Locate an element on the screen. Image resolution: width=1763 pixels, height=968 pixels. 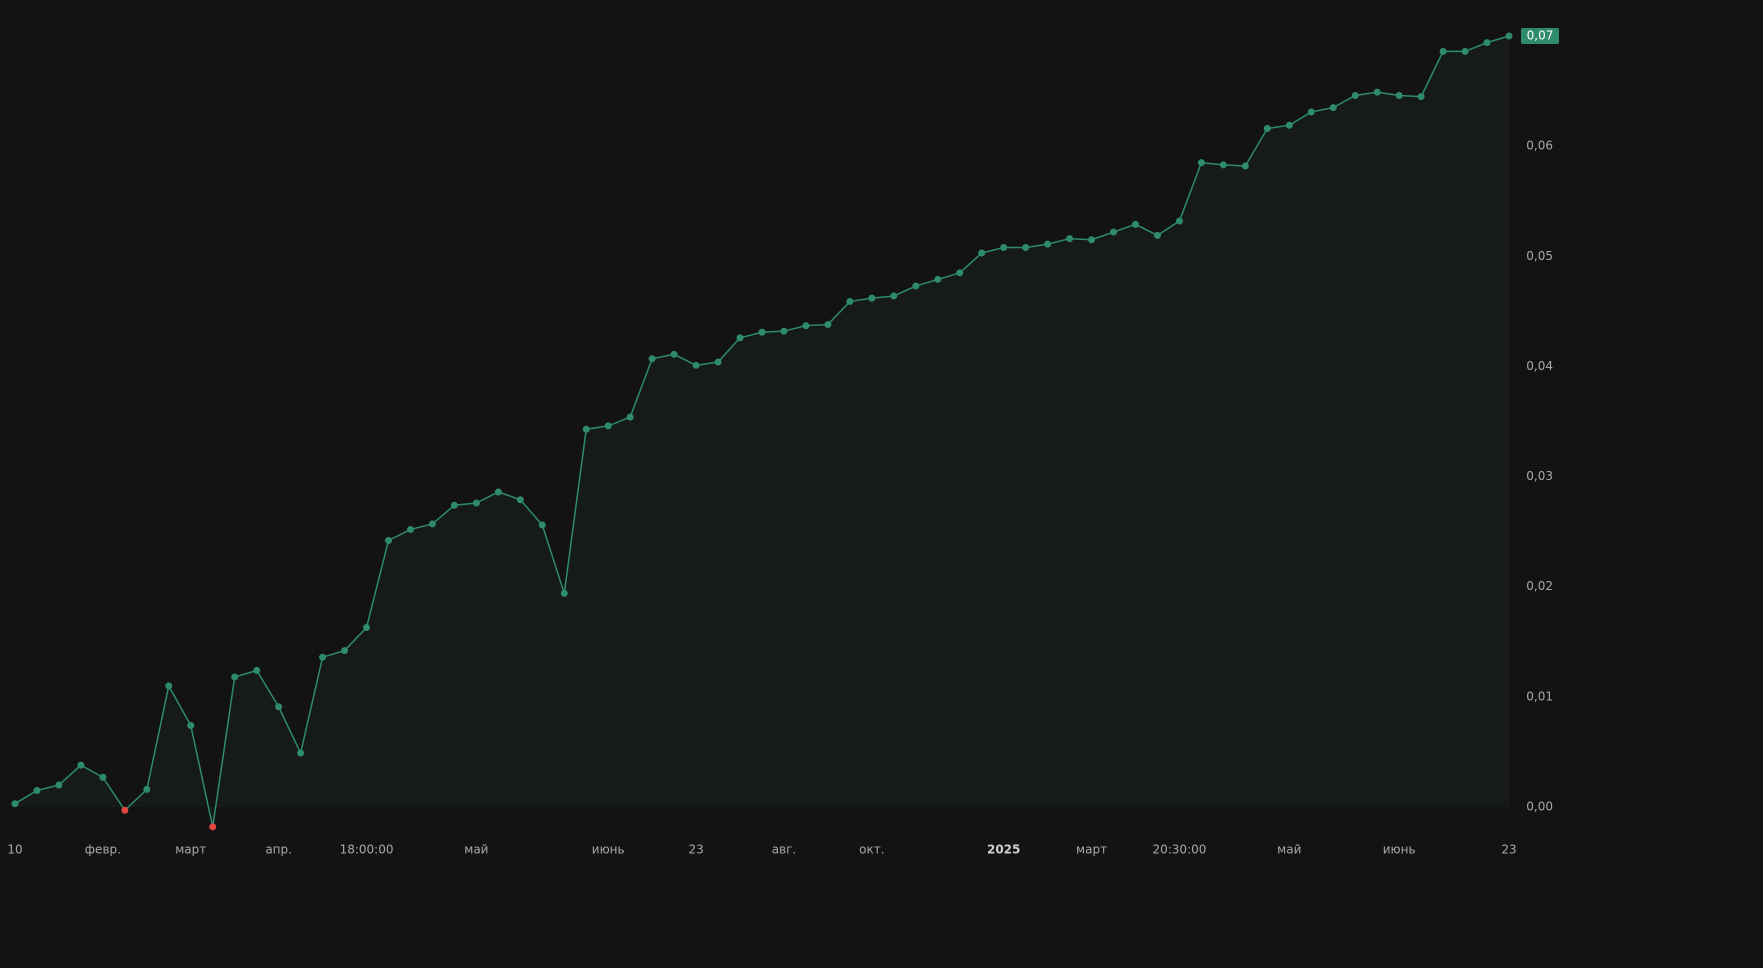
x-tick-label: февр. is located at coordinates (103, 850).